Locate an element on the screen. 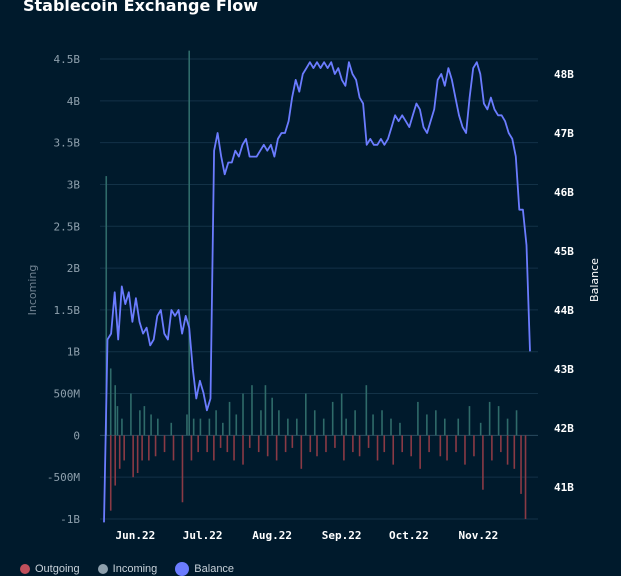 The image size is (621, 576). legend-label: Balance is located at coordinates (214, 569).